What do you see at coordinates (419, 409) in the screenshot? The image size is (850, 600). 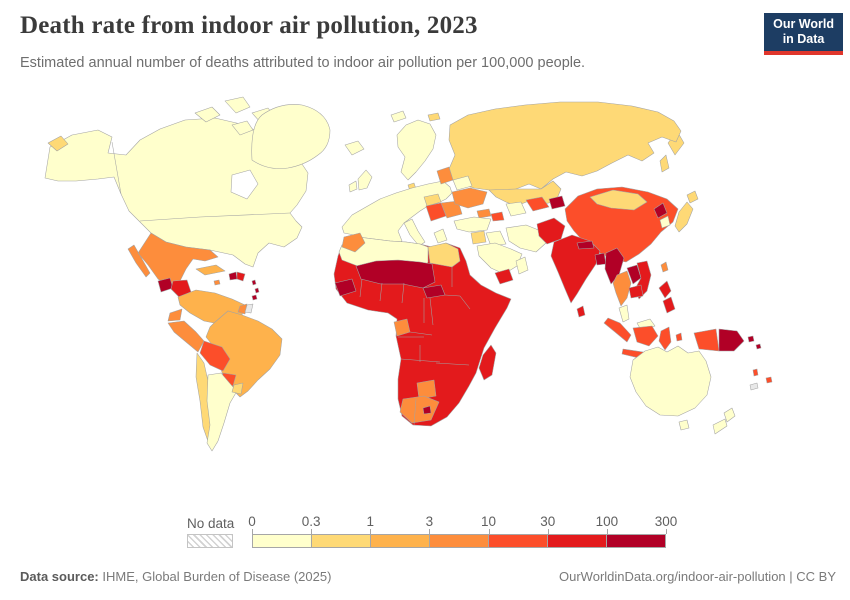 I see `region-south-africa` at bounding box center [419, 409].